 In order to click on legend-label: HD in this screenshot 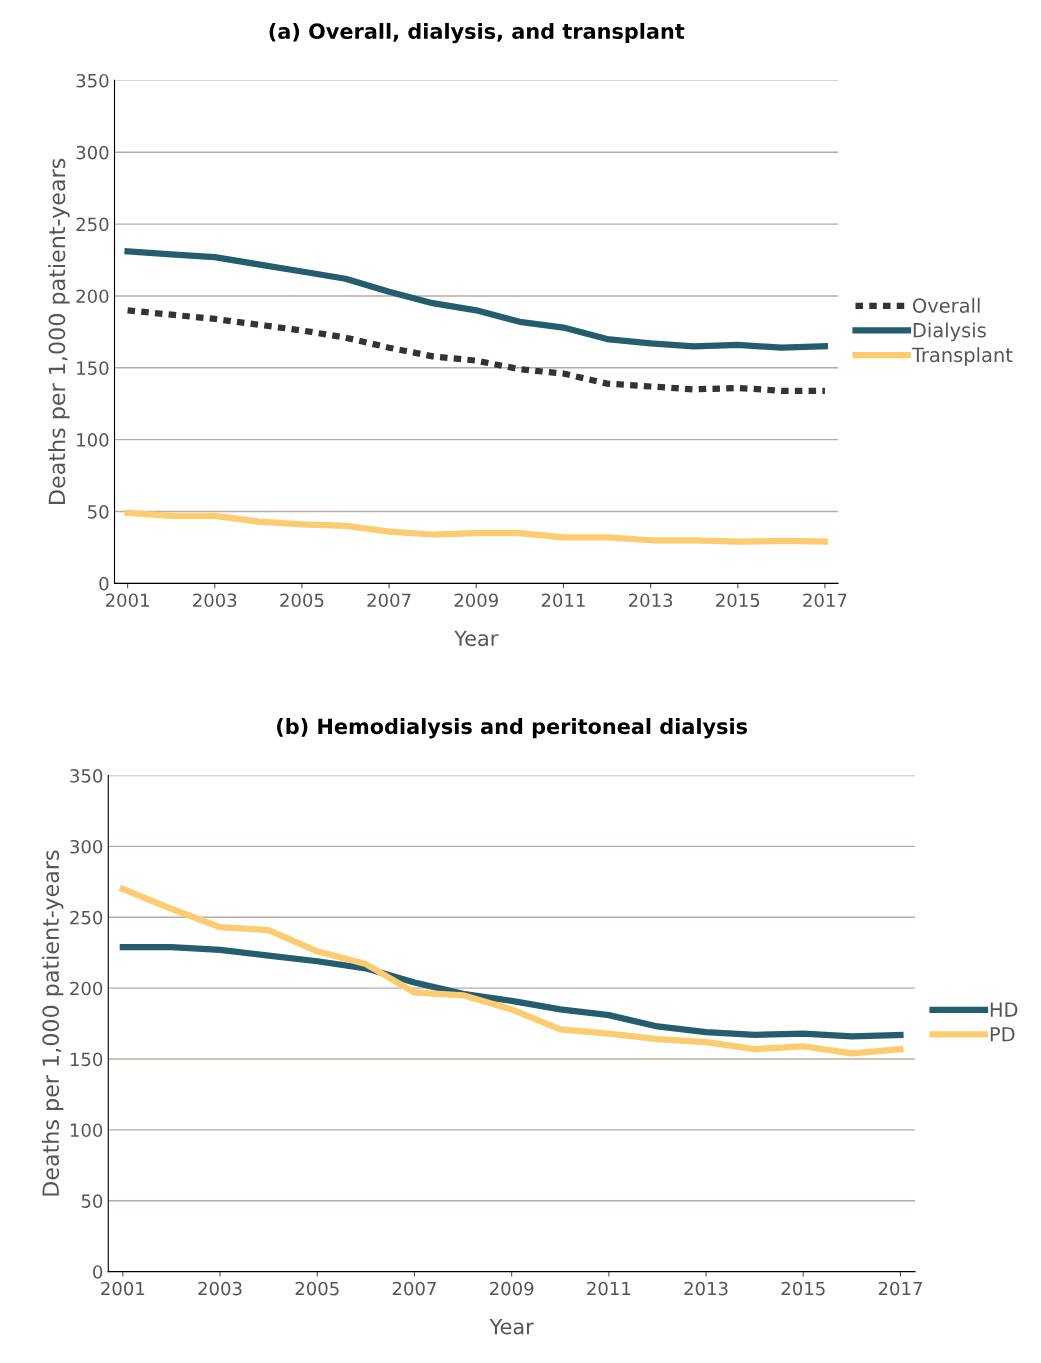, I will do `click(1004, 1009)`.